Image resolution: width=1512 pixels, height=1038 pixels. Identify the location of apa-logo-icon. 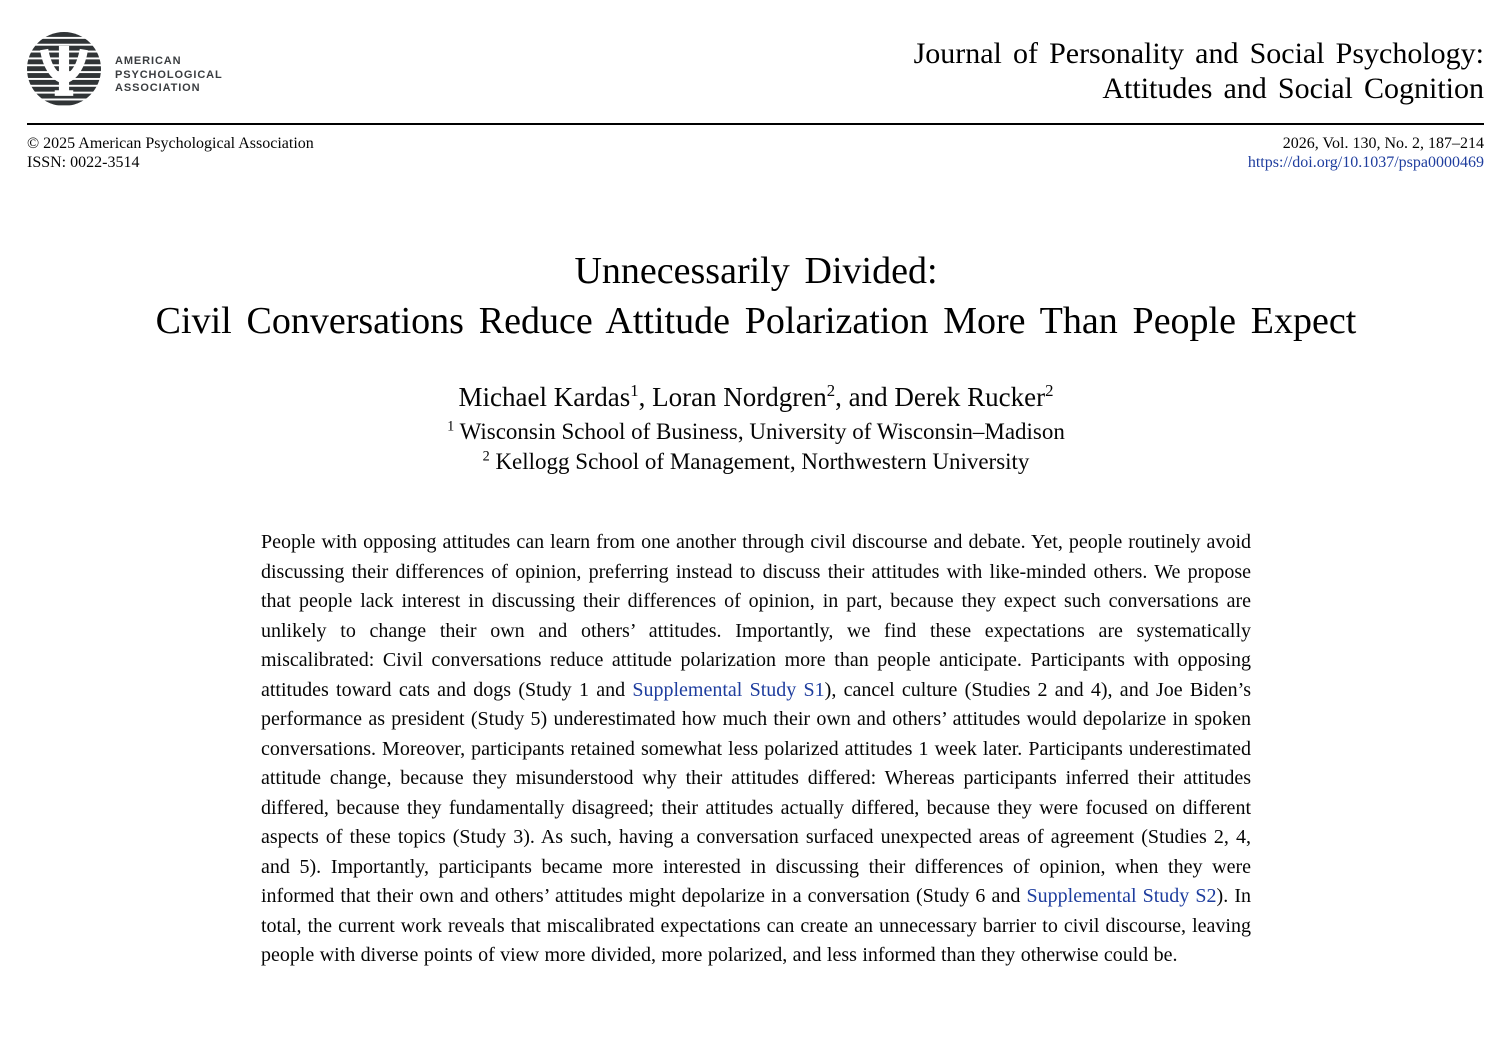
(64, 69).